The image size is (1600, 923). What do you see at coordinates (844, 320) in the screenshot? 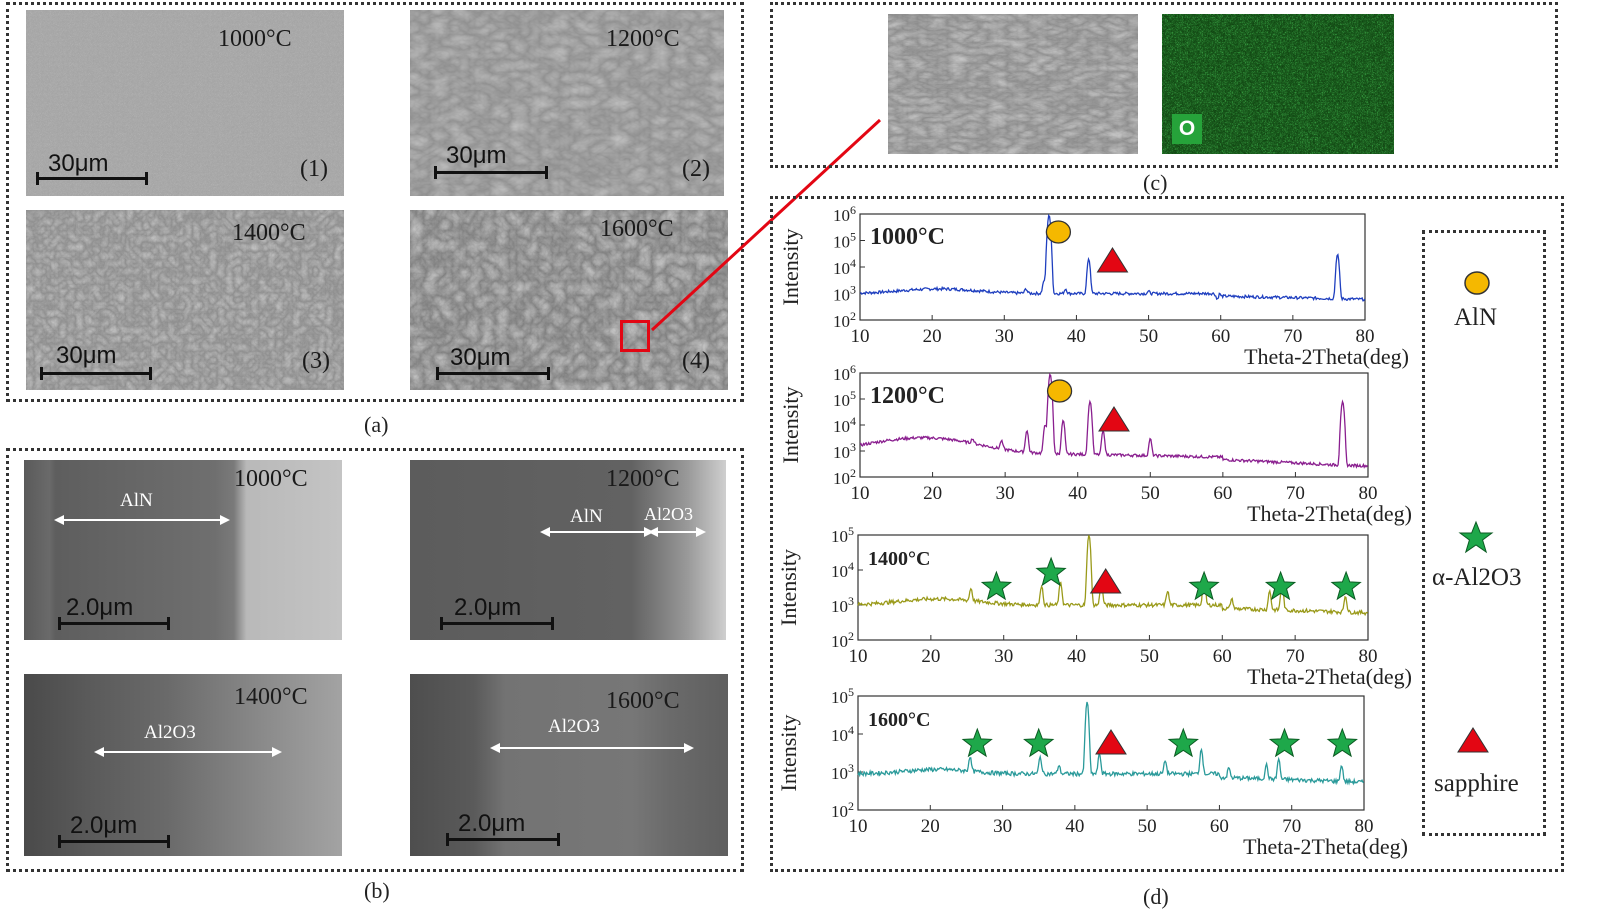
I see `xrd-ytick-label-0-0: 10²` at bounding box center [844, 320].